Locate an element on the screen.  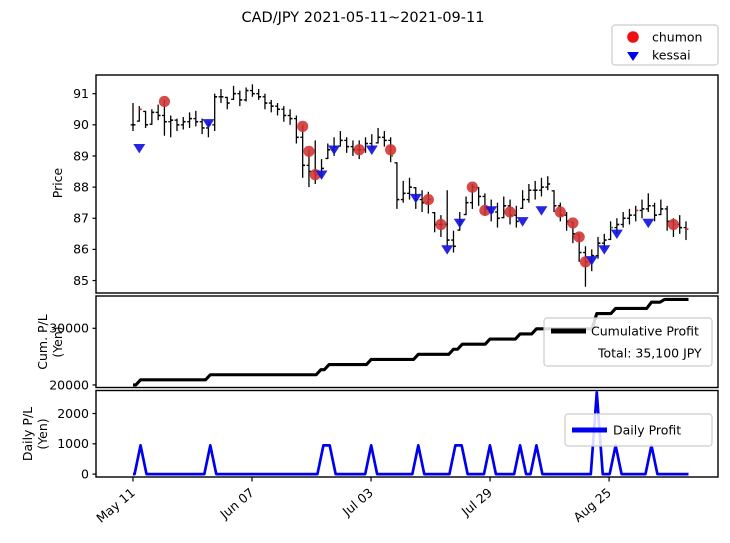
chart-title: CAD/JPY 2021-05-11~2021-09-11 is located at coordinates (363, 18).